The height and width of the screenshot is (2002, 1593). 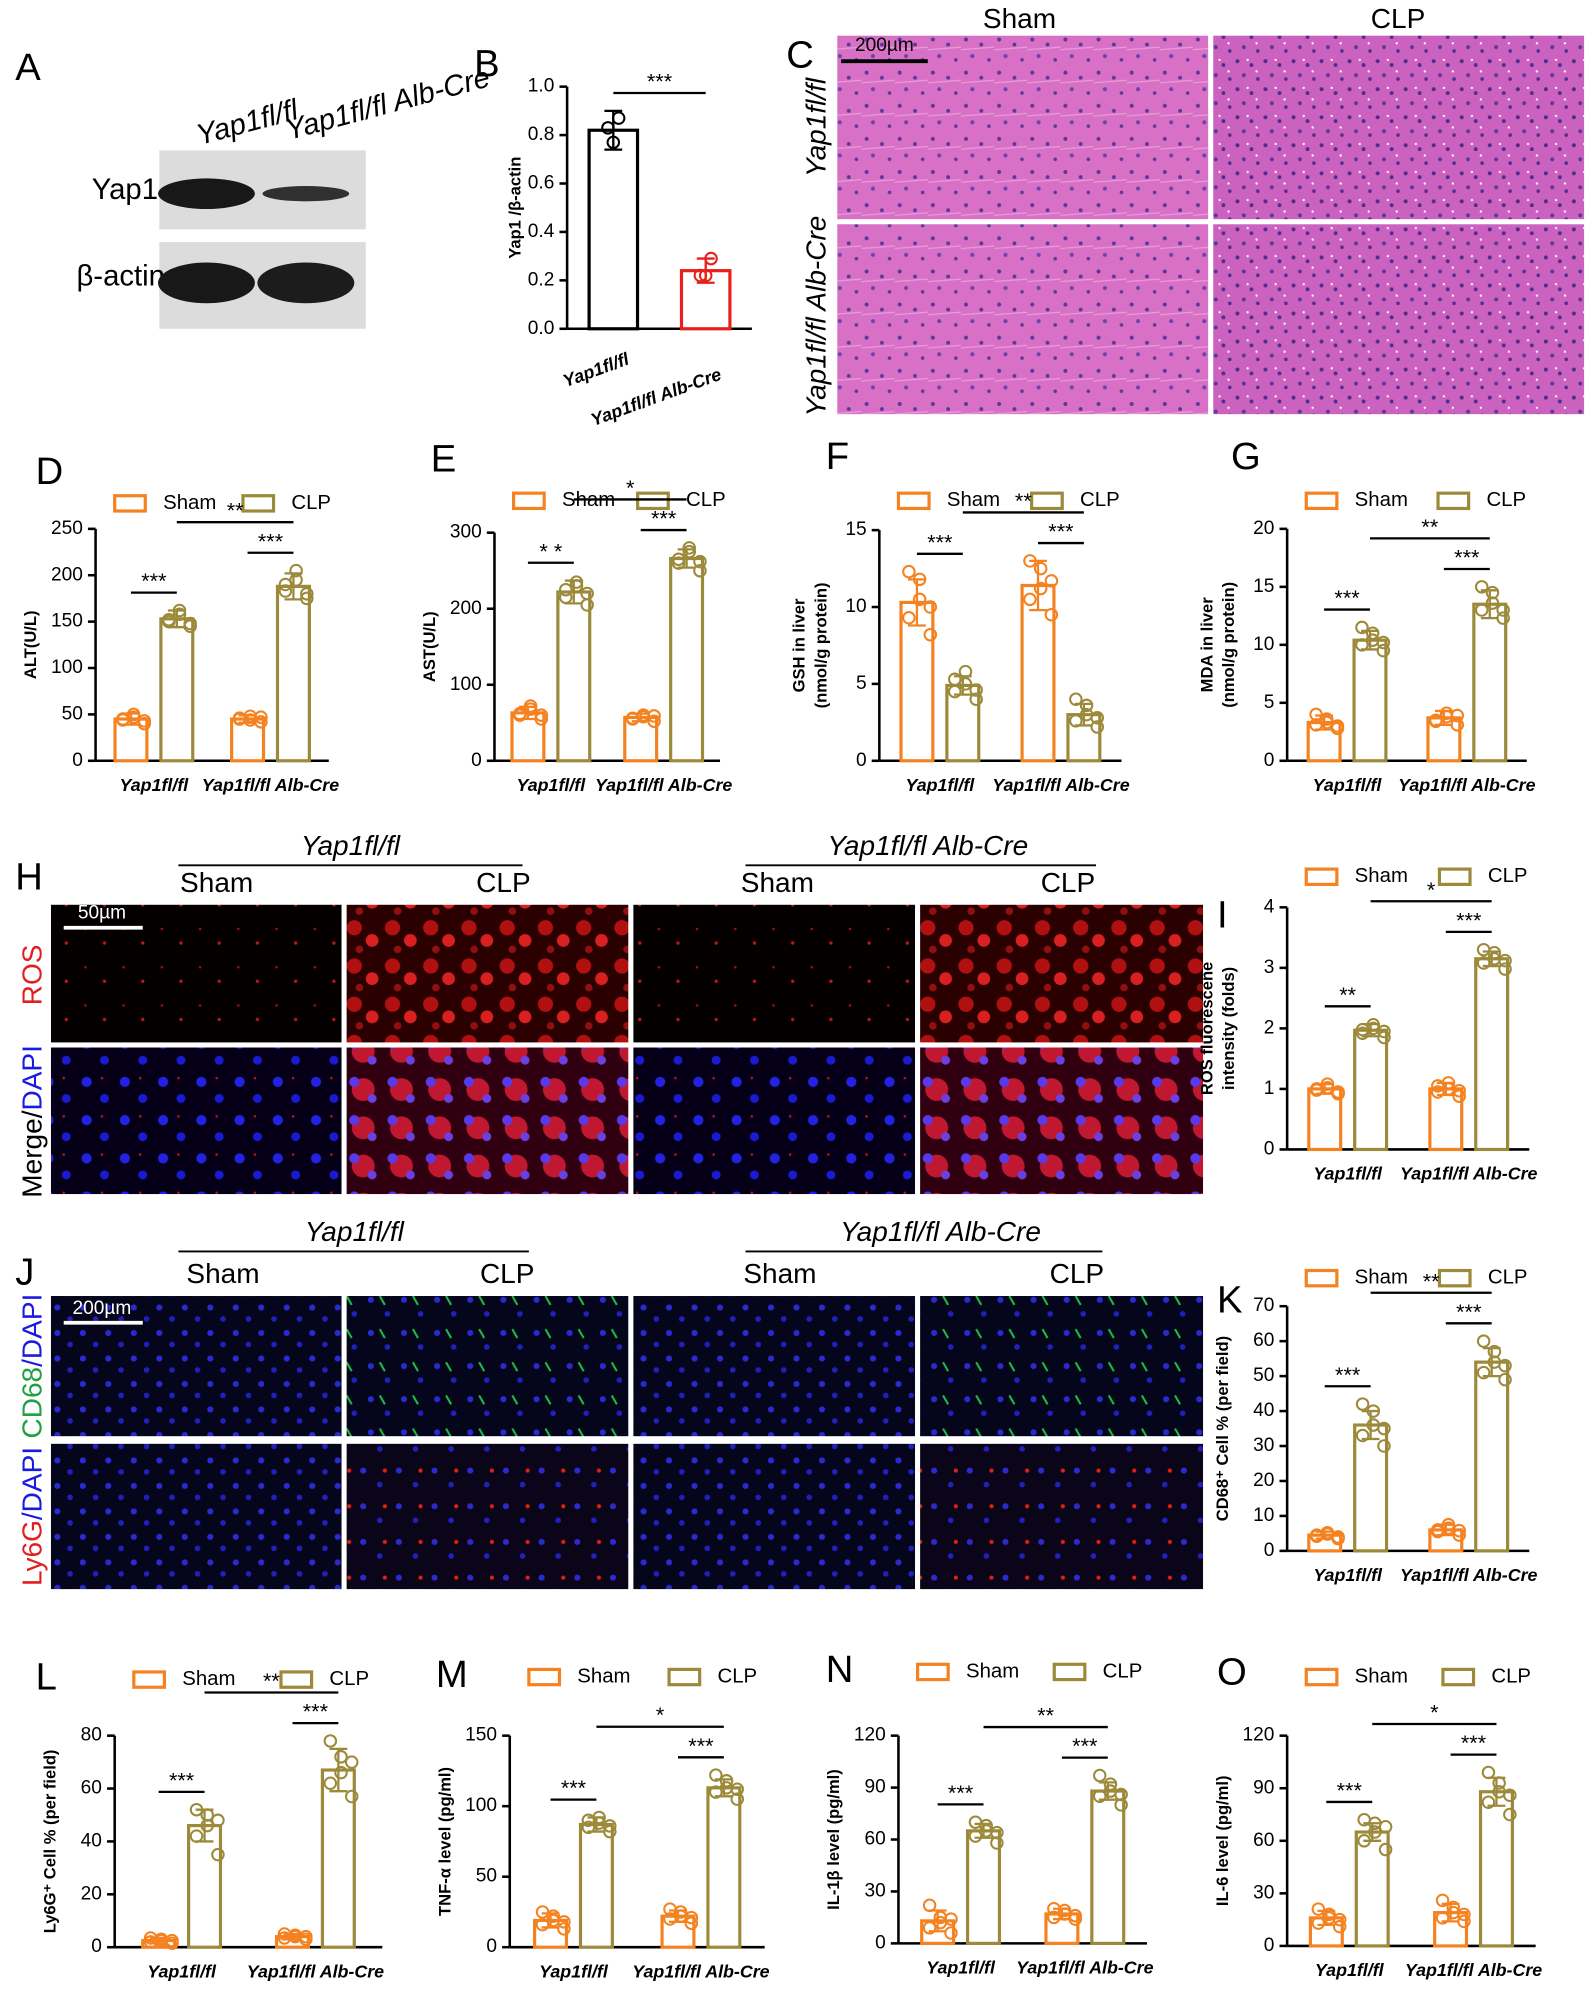 What do you see at coordinates (30, 645) in the screenshot?
I see `y-axis-label: ALT(U/L)` at bounding box center [30, 645].